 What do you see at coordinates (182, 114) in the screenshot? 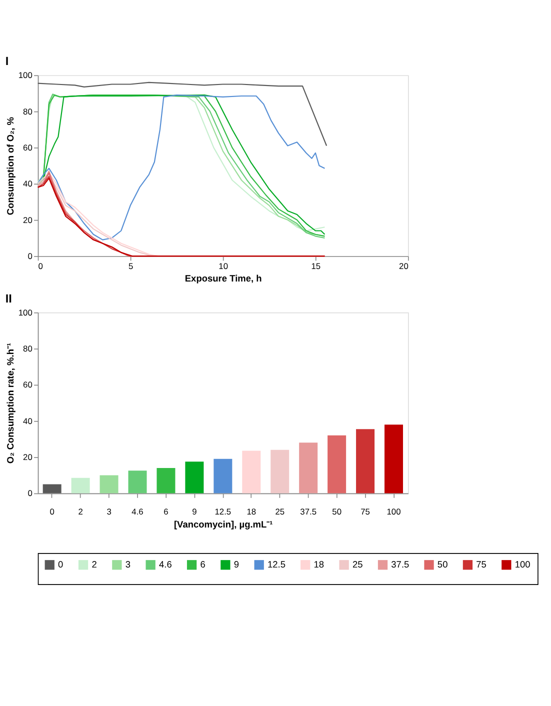
I see `line-series` at bounding box center [182, 114].